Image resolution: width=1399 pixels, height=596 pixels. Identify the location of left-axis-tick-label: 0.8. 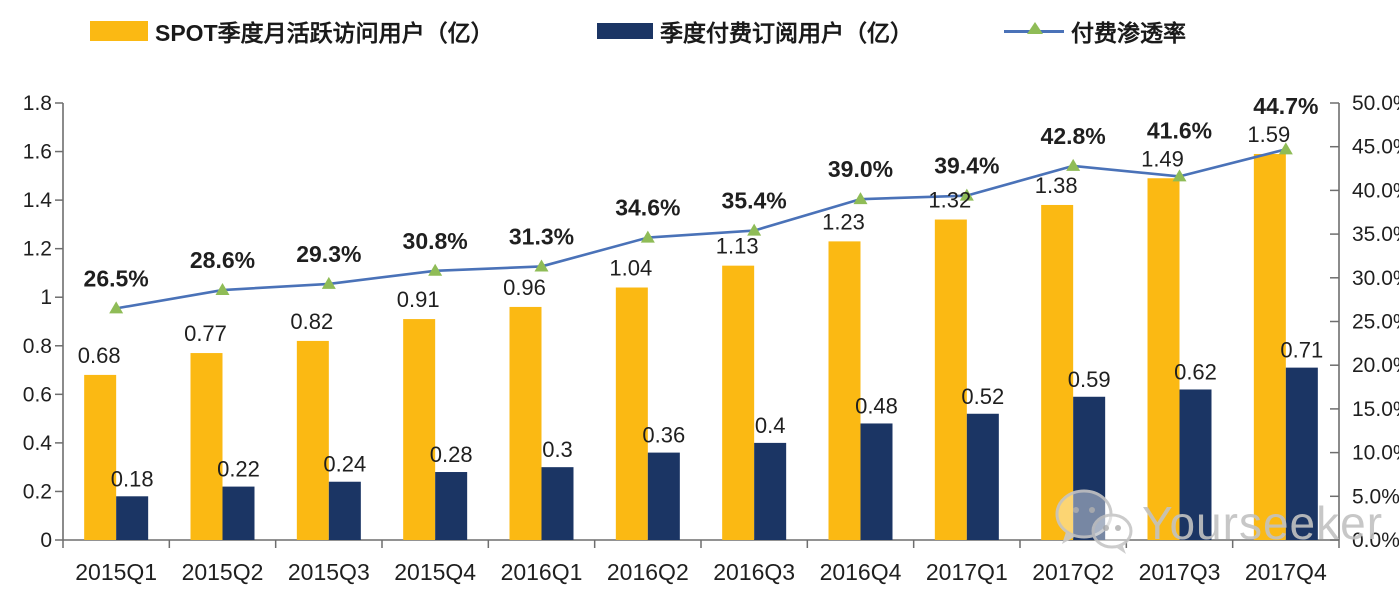
(37, 346).